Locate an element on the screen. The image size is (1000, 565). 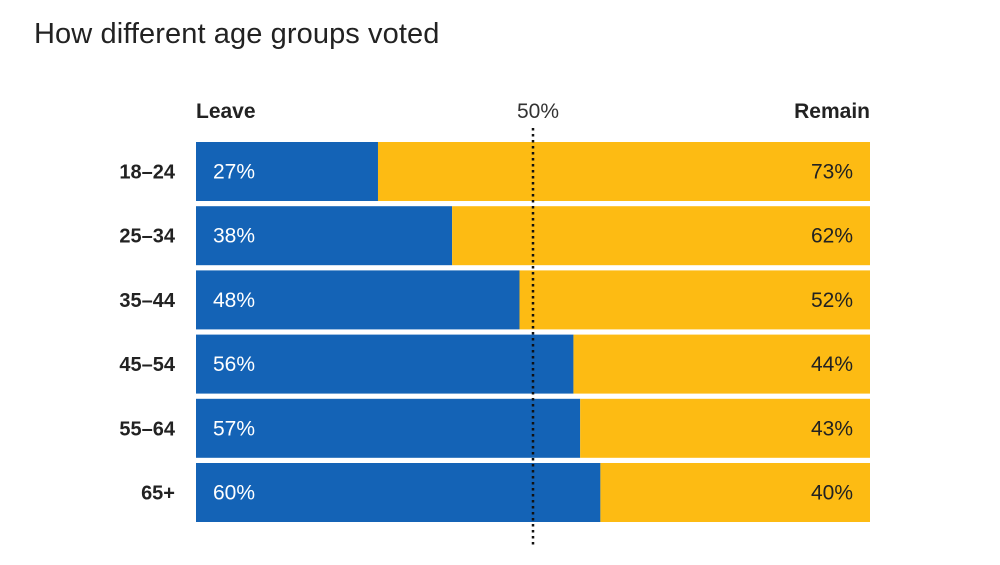
category-label-3: 35–44 is located at coordinates (147, 301).